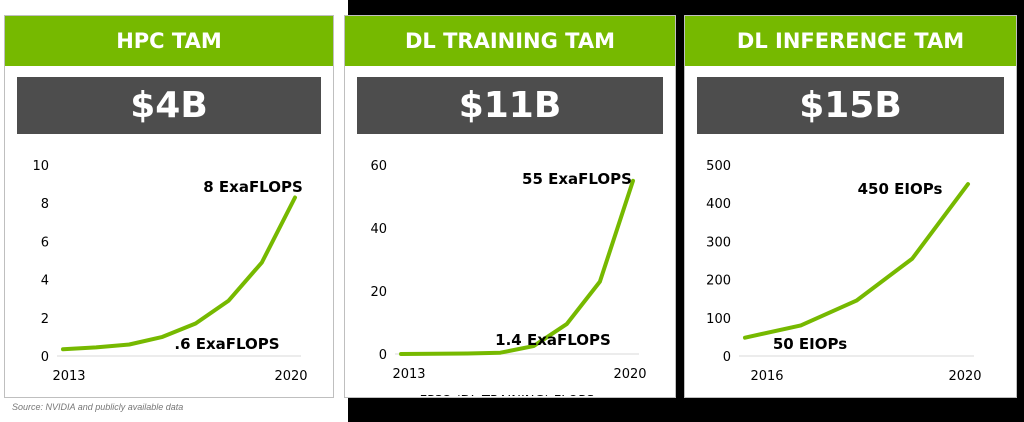 The width and height of the screenshot is (1024, 422). I want to click on y-tick-label: 500, so click(718, 166).